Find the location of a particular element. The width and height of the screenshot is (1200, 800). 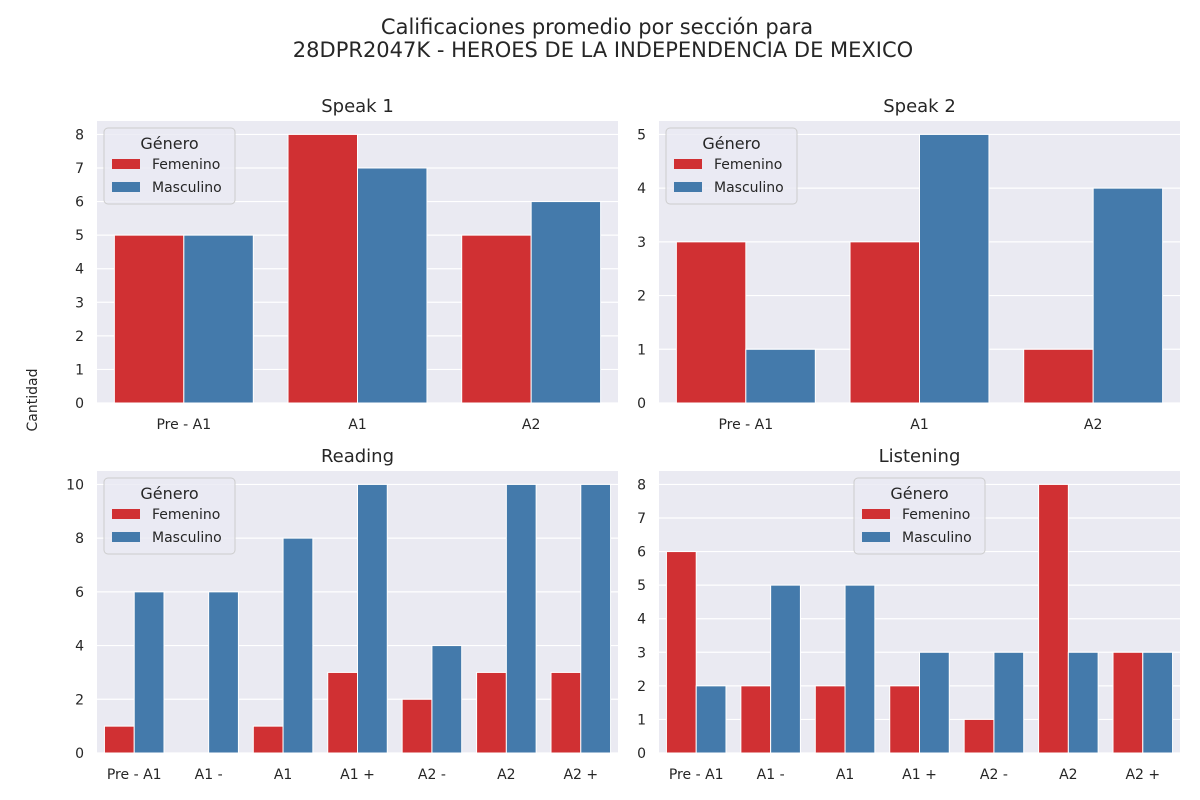

figure-title-line1: Calificaciones promedio por sección para is located at coordinates (597, 27).